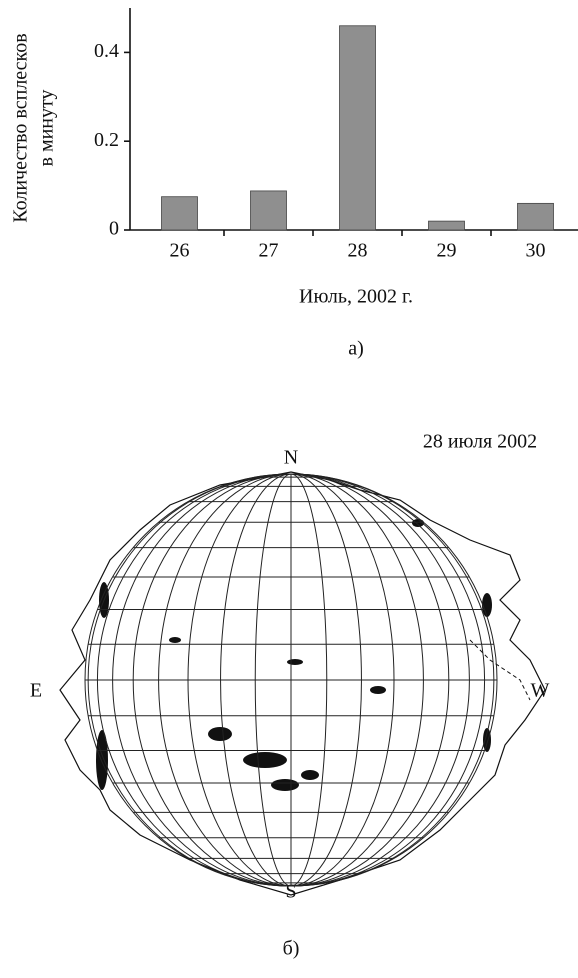  Describe the element at coordinates (500, 670) in the screenshot. I see `contour-dashed` at that location.